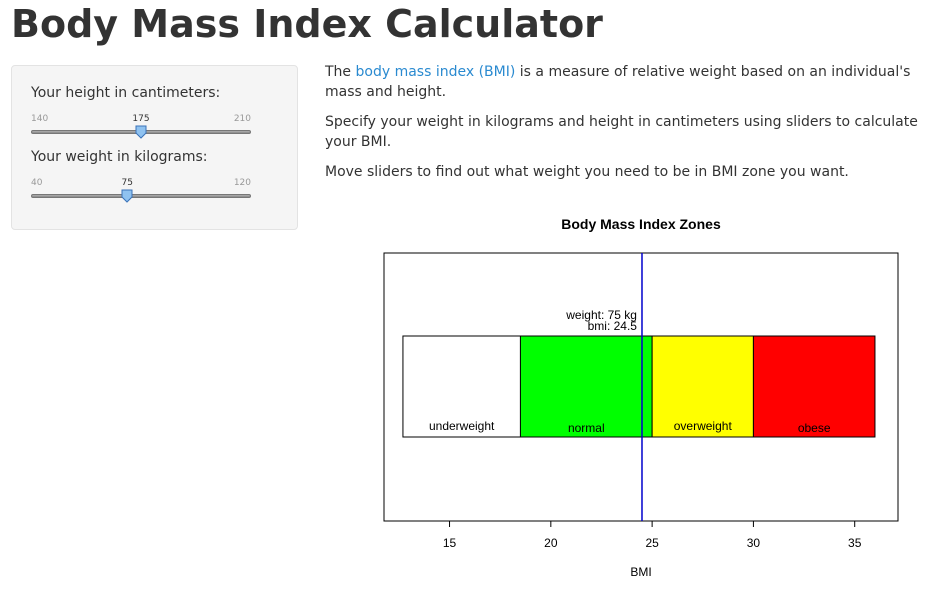 The image size is (941, 590). Describe the element at coordinates (435, 72) in the screenshot. I see `bmi-link: body mass index (BMI)` at that location.